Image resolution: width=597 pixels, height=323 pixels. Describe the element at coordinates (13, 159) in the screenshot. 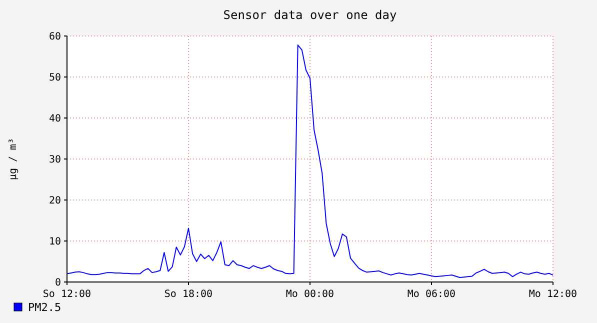

I see `y-axis-title: µg / m³` at that location.